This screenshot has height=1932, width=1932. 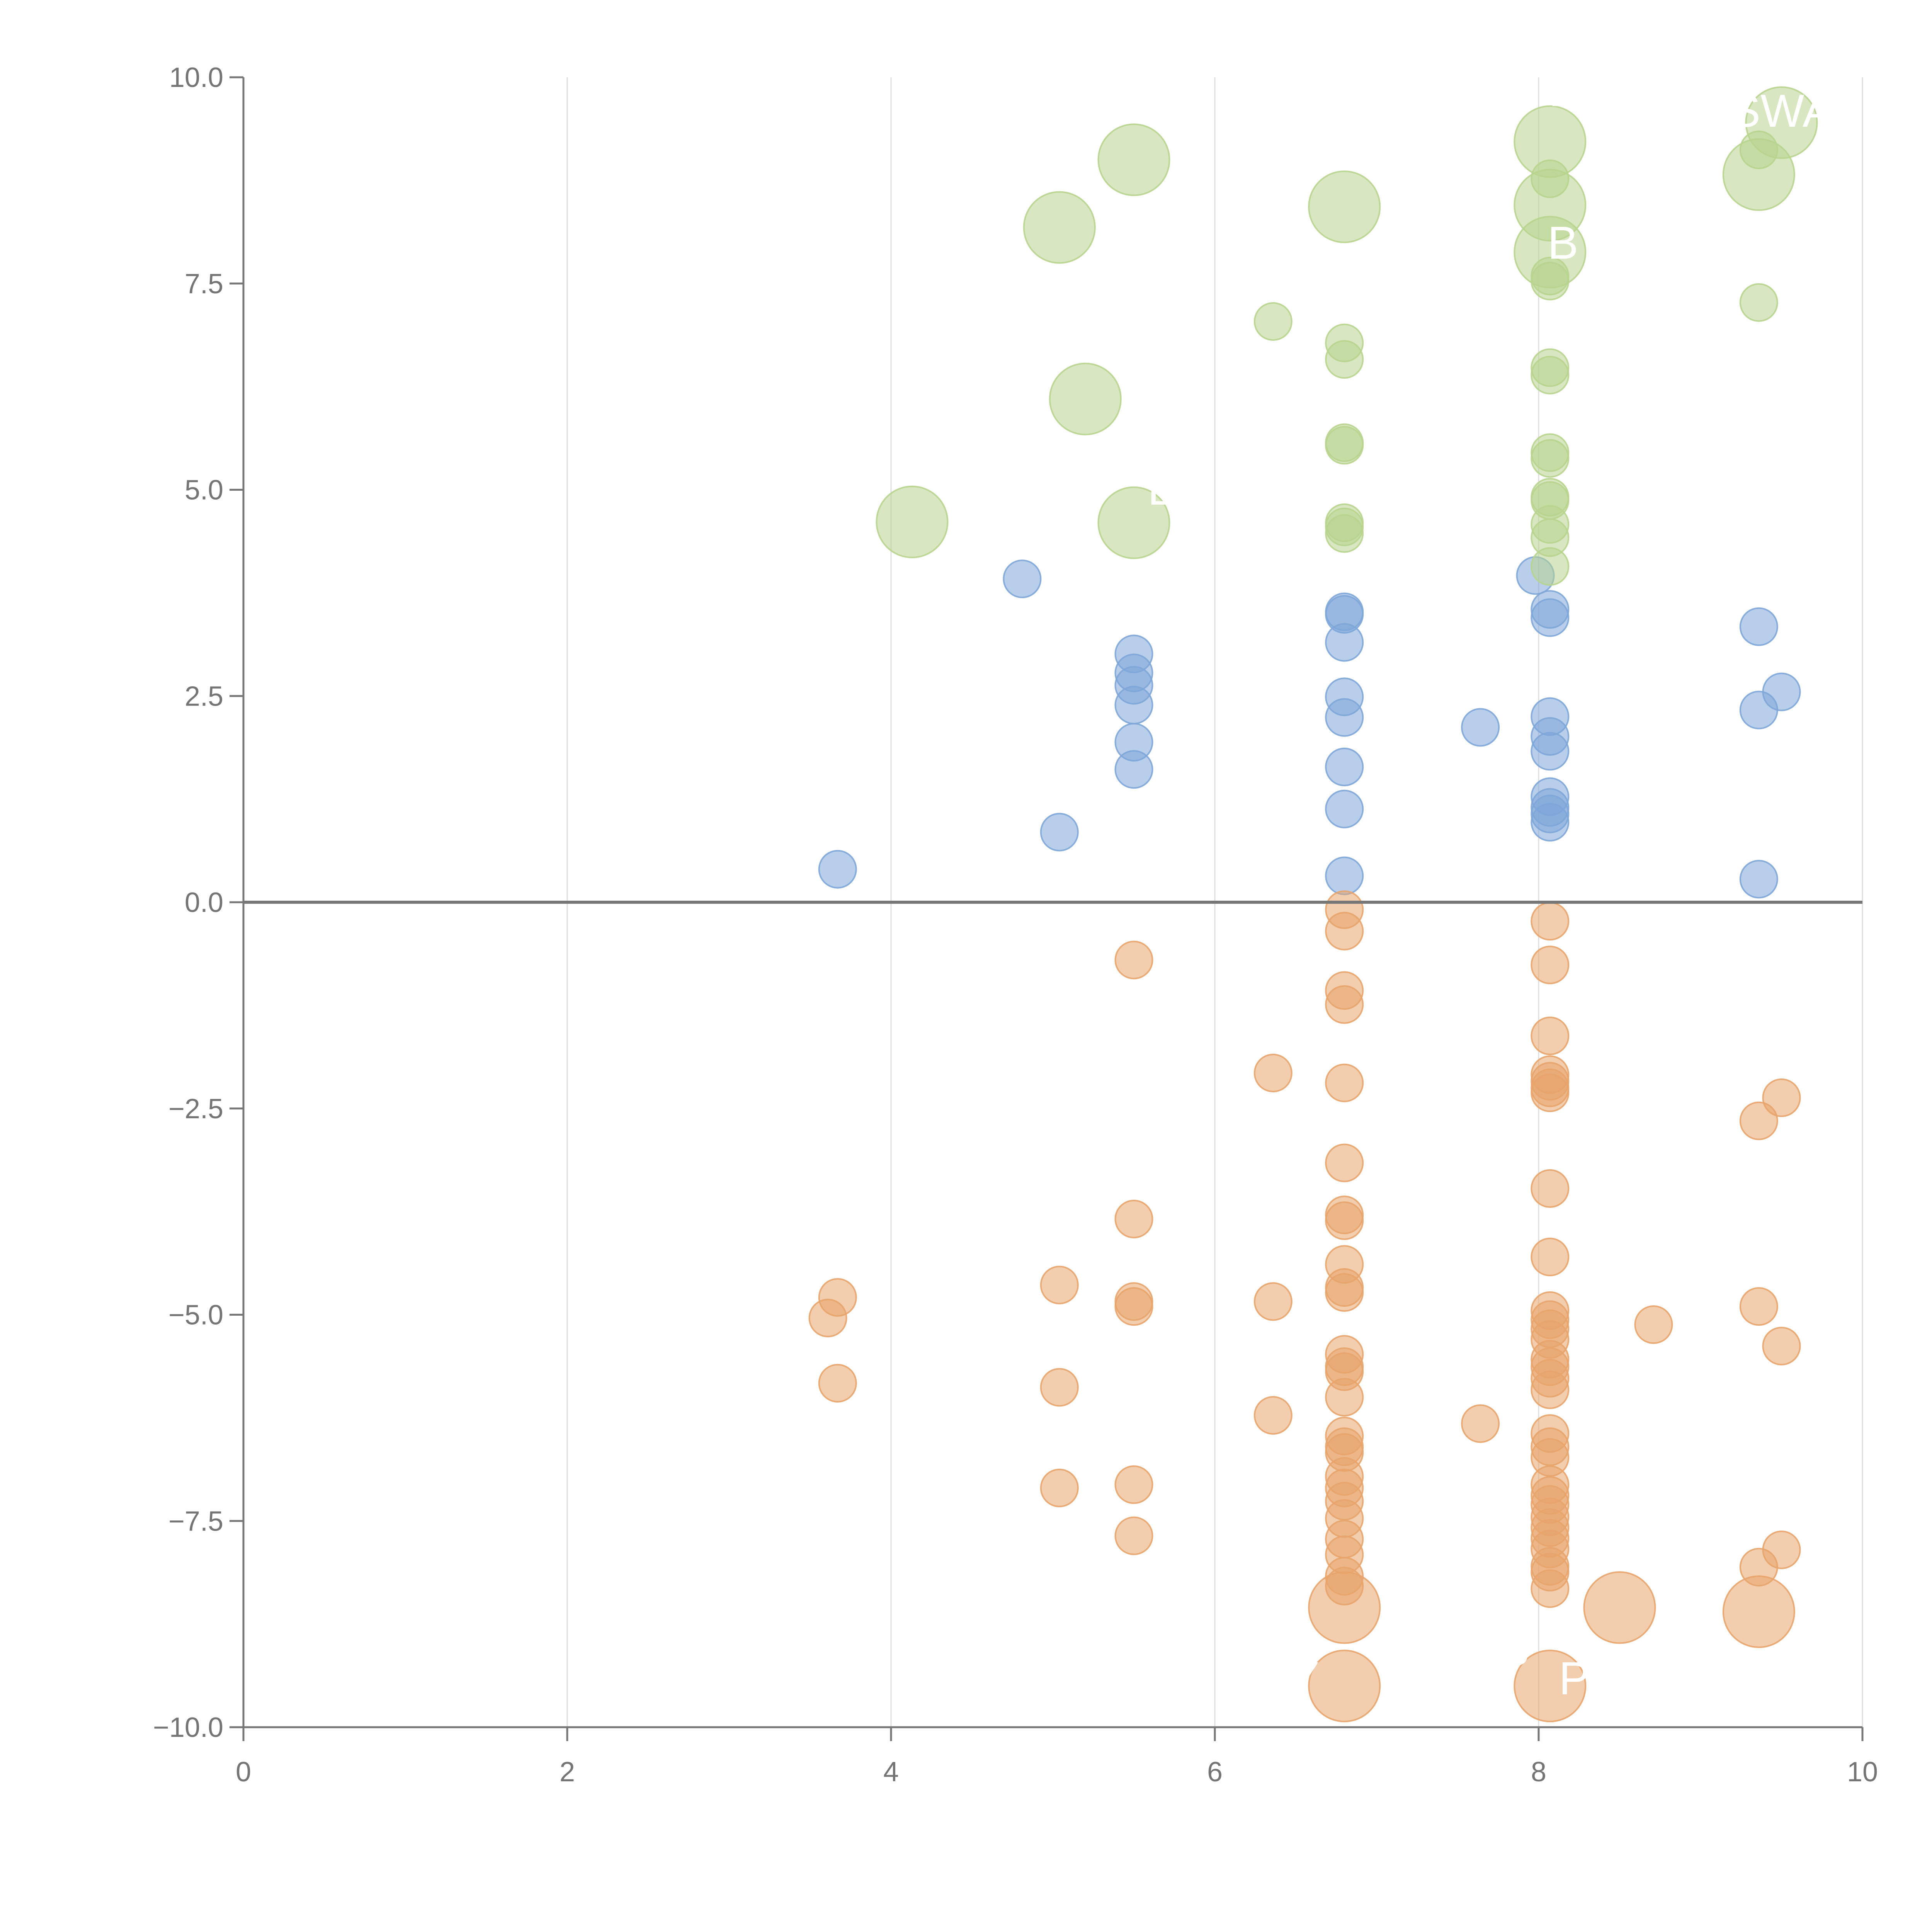 I want to click on point-label: Y, so click(x=1304, y=1679).